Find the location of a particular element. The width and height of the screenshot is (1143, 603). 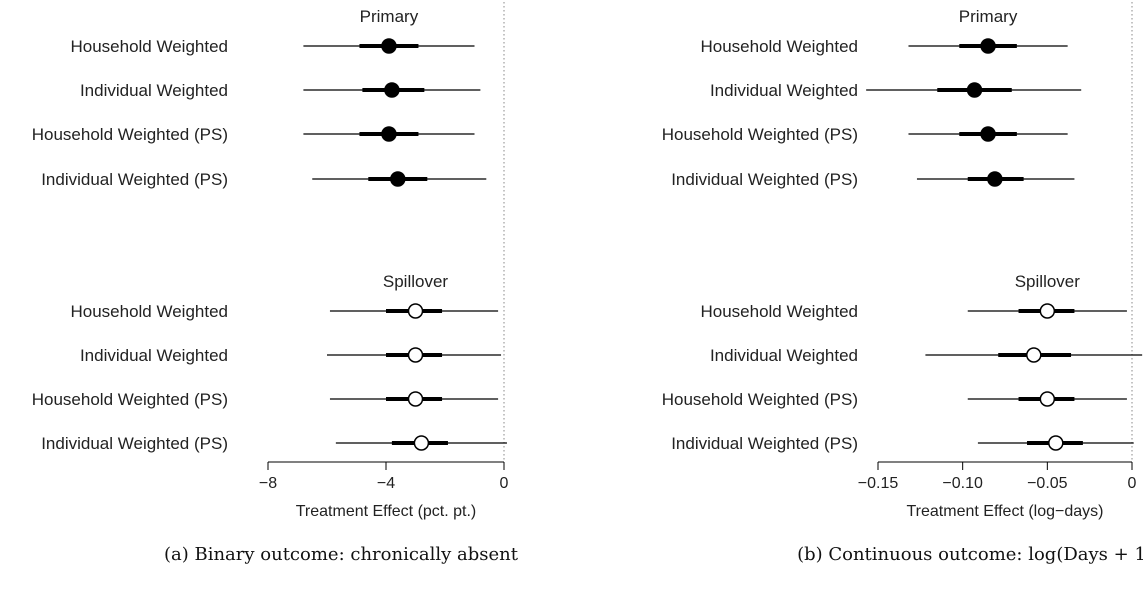

x-axis-title: Treatment Effect (pct. pt.) is located at coordinates (386, 511).